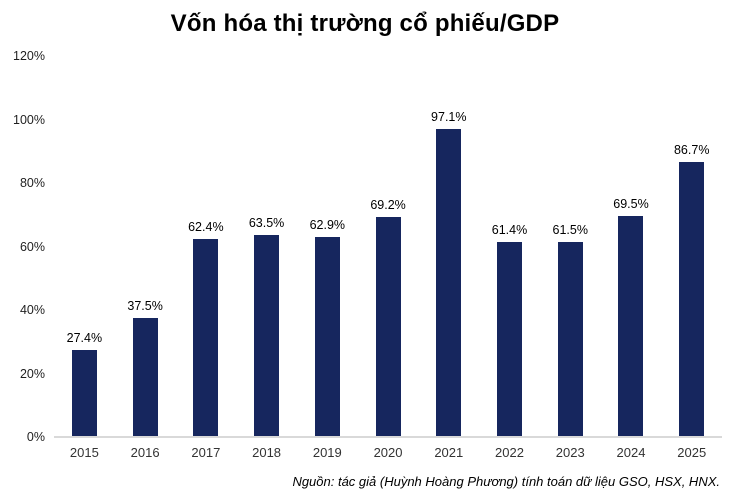 The width and height of the screenshot is (730, 495). I want to click on y-tick-label: 80%, so click(32, 183).